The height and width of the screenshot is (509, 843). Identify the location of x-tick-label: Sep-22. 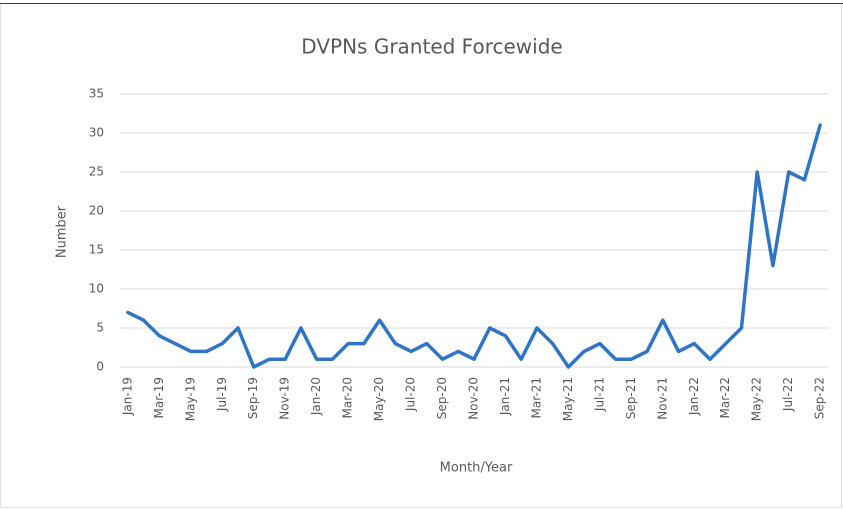
(820, 398).